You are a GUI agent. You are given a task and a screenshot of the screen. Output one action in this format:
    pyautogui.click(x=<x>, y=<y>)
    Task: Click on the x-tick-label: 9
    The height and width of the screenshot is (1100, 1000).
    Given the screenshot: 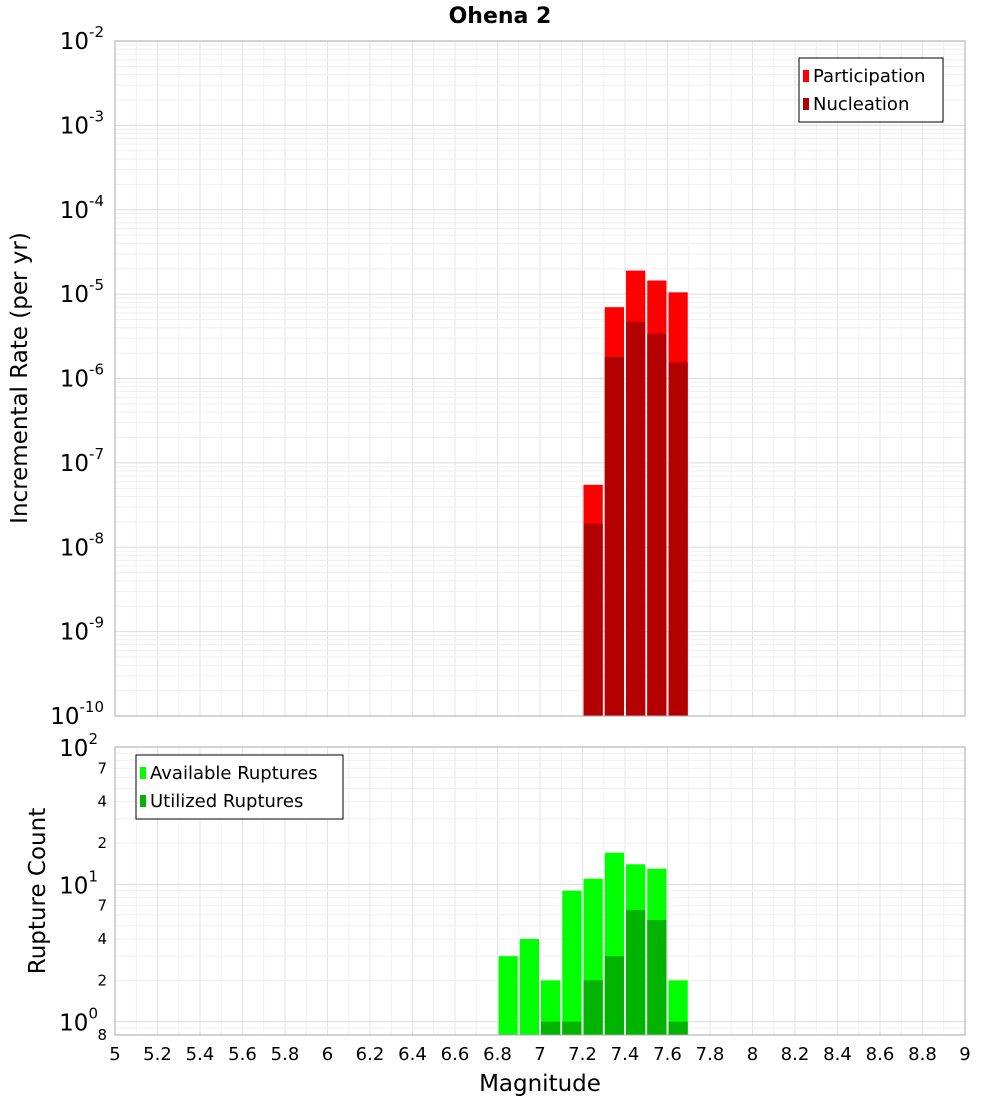 What is the action you would take?
    pyautogui.click(x=964, y=1054)
    